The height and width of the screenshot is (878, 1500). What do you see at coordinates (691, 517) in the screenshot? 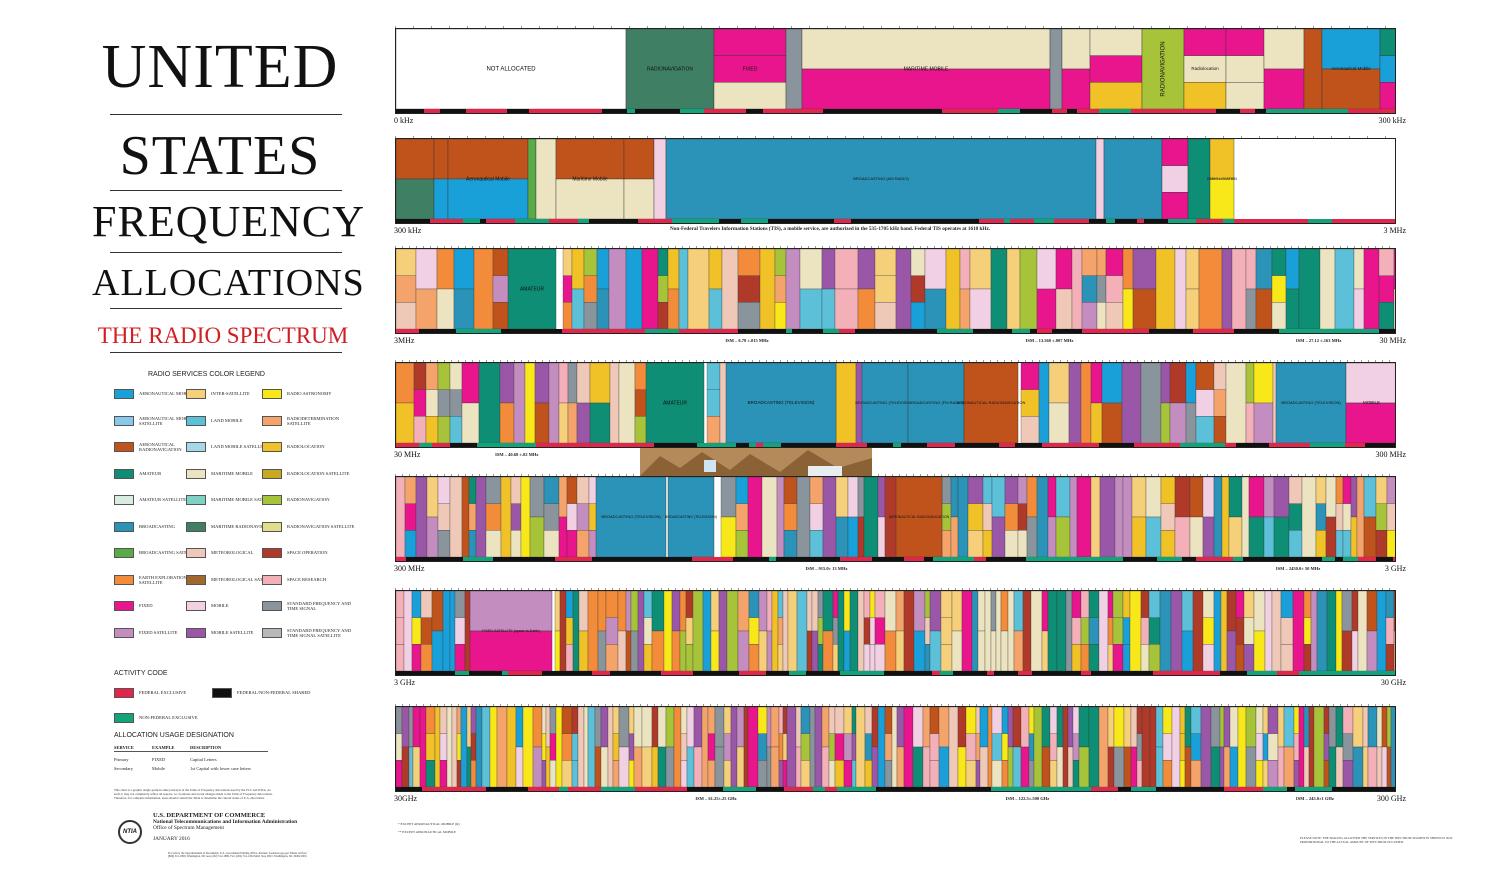
I see `allocation-label: BROADCASTING (TELEVISION)` at bounding box center [691, 517].